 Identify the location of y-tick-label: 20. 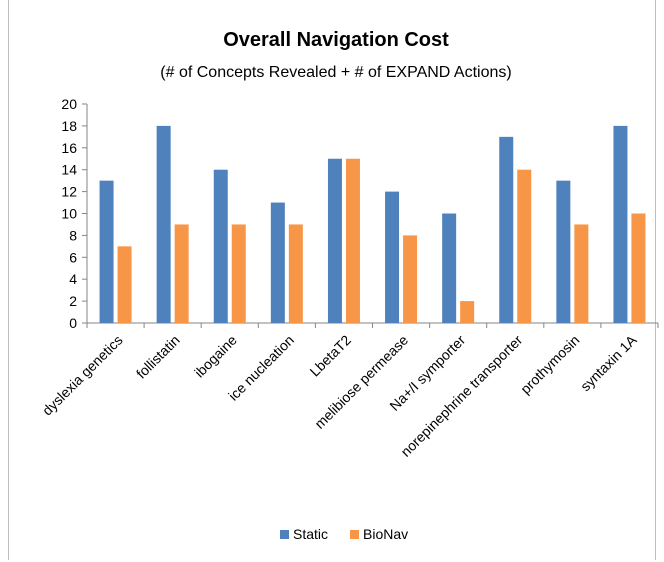
(69, 104).